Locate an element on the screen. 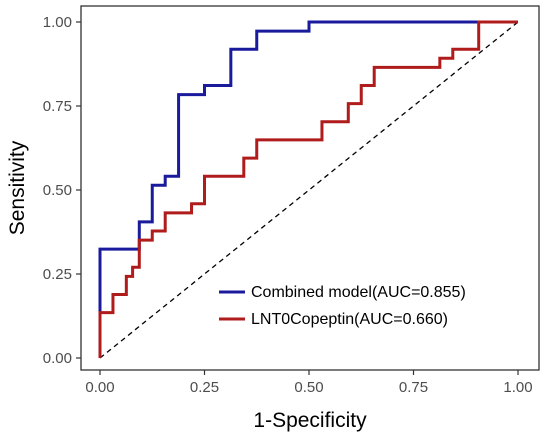 This screenshot has height=434, width=550. y-tick-label: 0.25 is located at coordinates (57, 274).